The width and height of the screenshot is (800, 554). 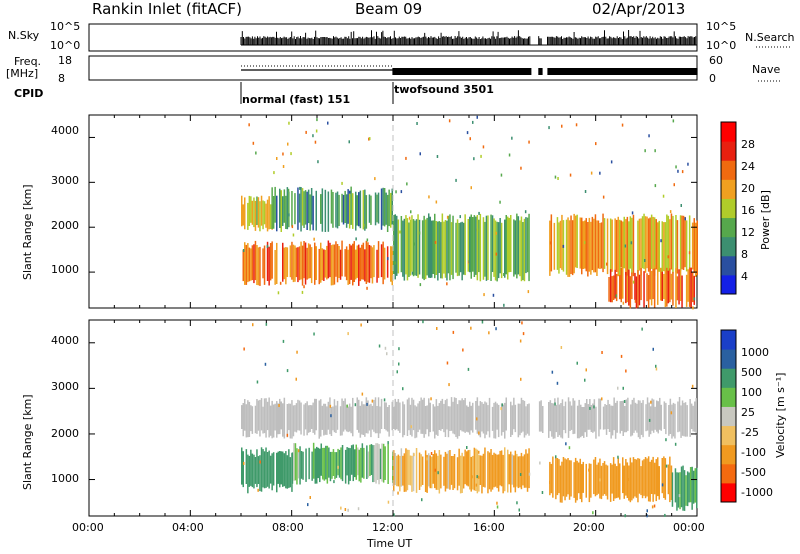 I want to click on power-ylabel: Slant Range [km], so click(x=27, y=232).